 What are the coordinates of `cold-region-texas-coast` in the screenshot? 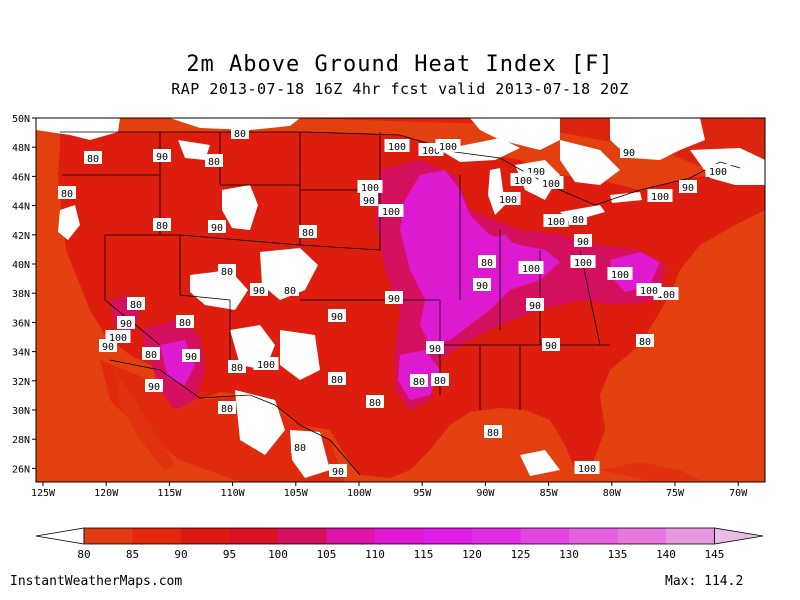 It's located at (540, 463).